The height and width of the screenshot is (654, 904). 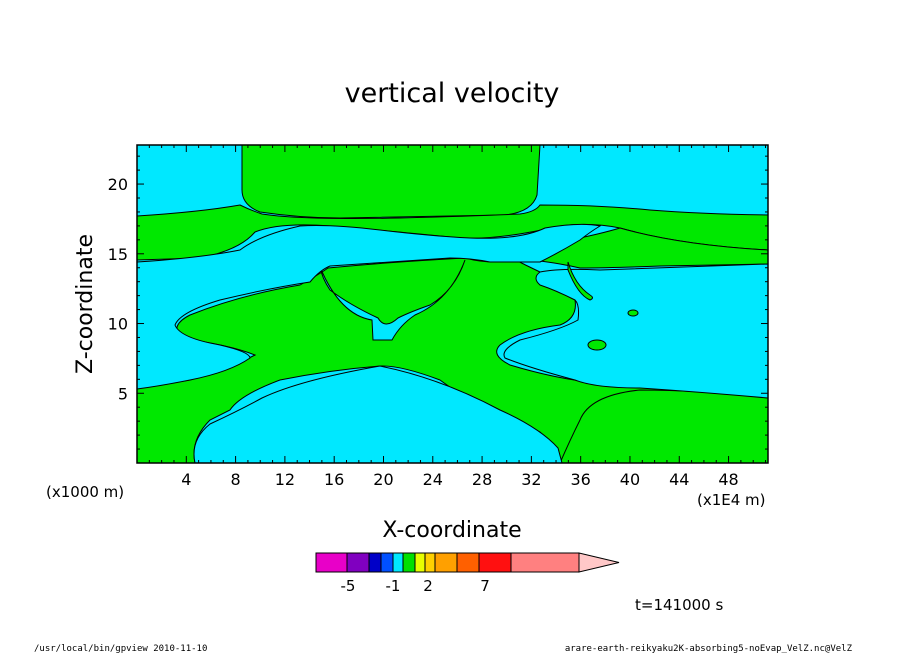 I want to click on y-tick-label: 10, so click(x=118, y=324).